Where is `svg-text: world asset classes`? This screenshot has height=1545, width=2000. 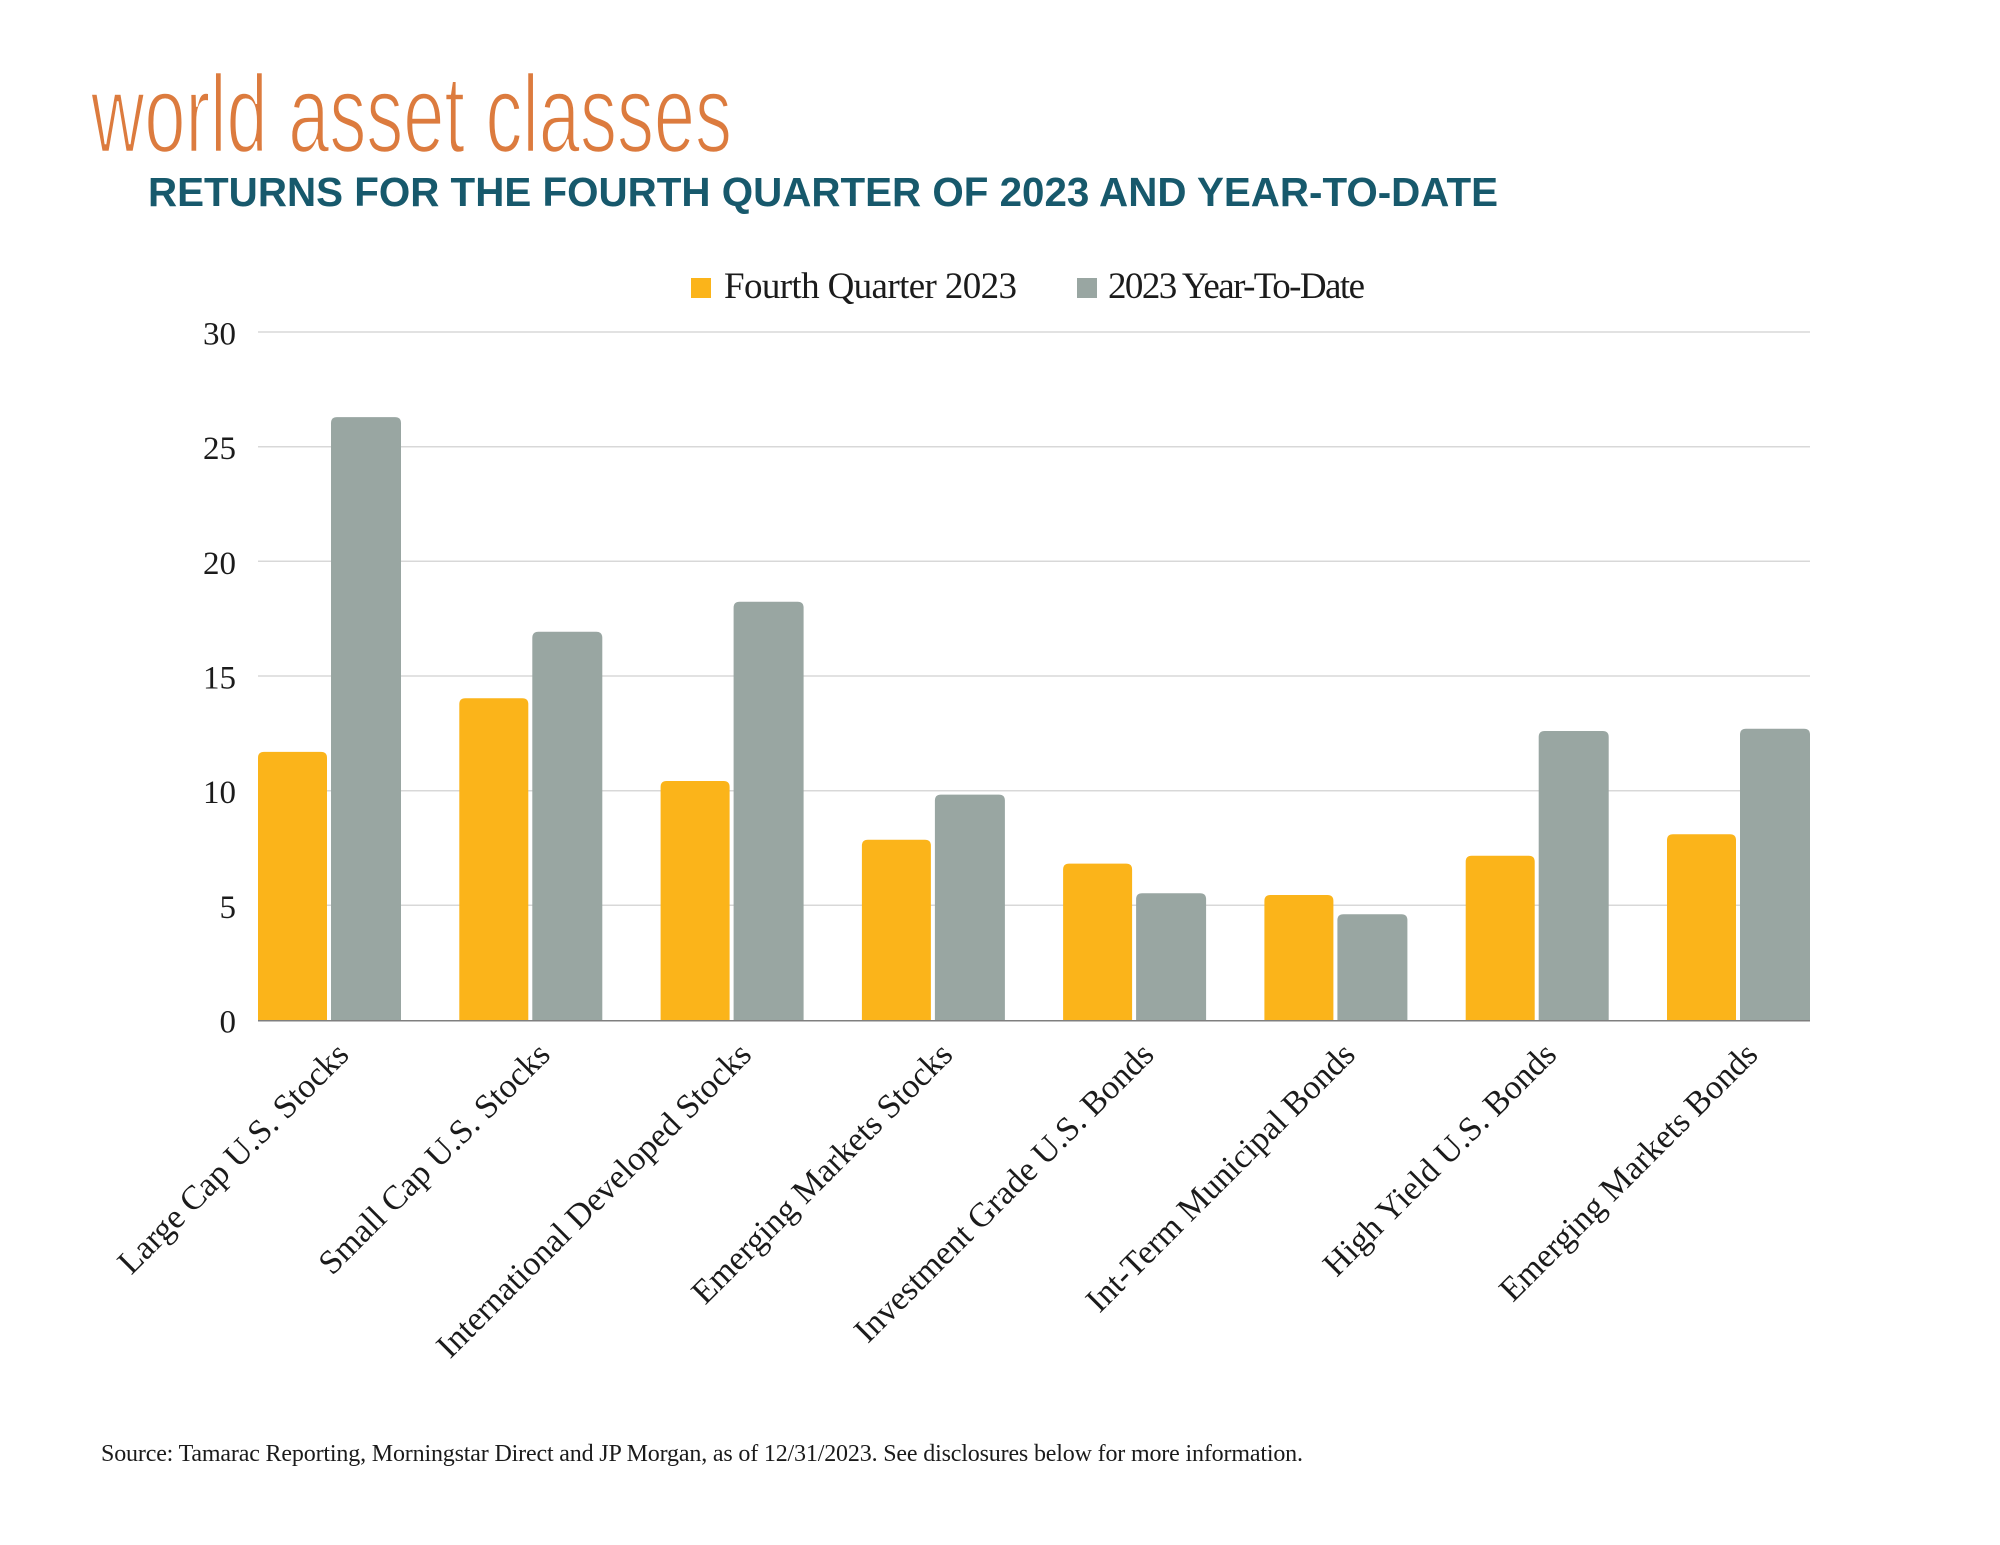
svg-text: world asset classes is located at coordinates (411, 114).